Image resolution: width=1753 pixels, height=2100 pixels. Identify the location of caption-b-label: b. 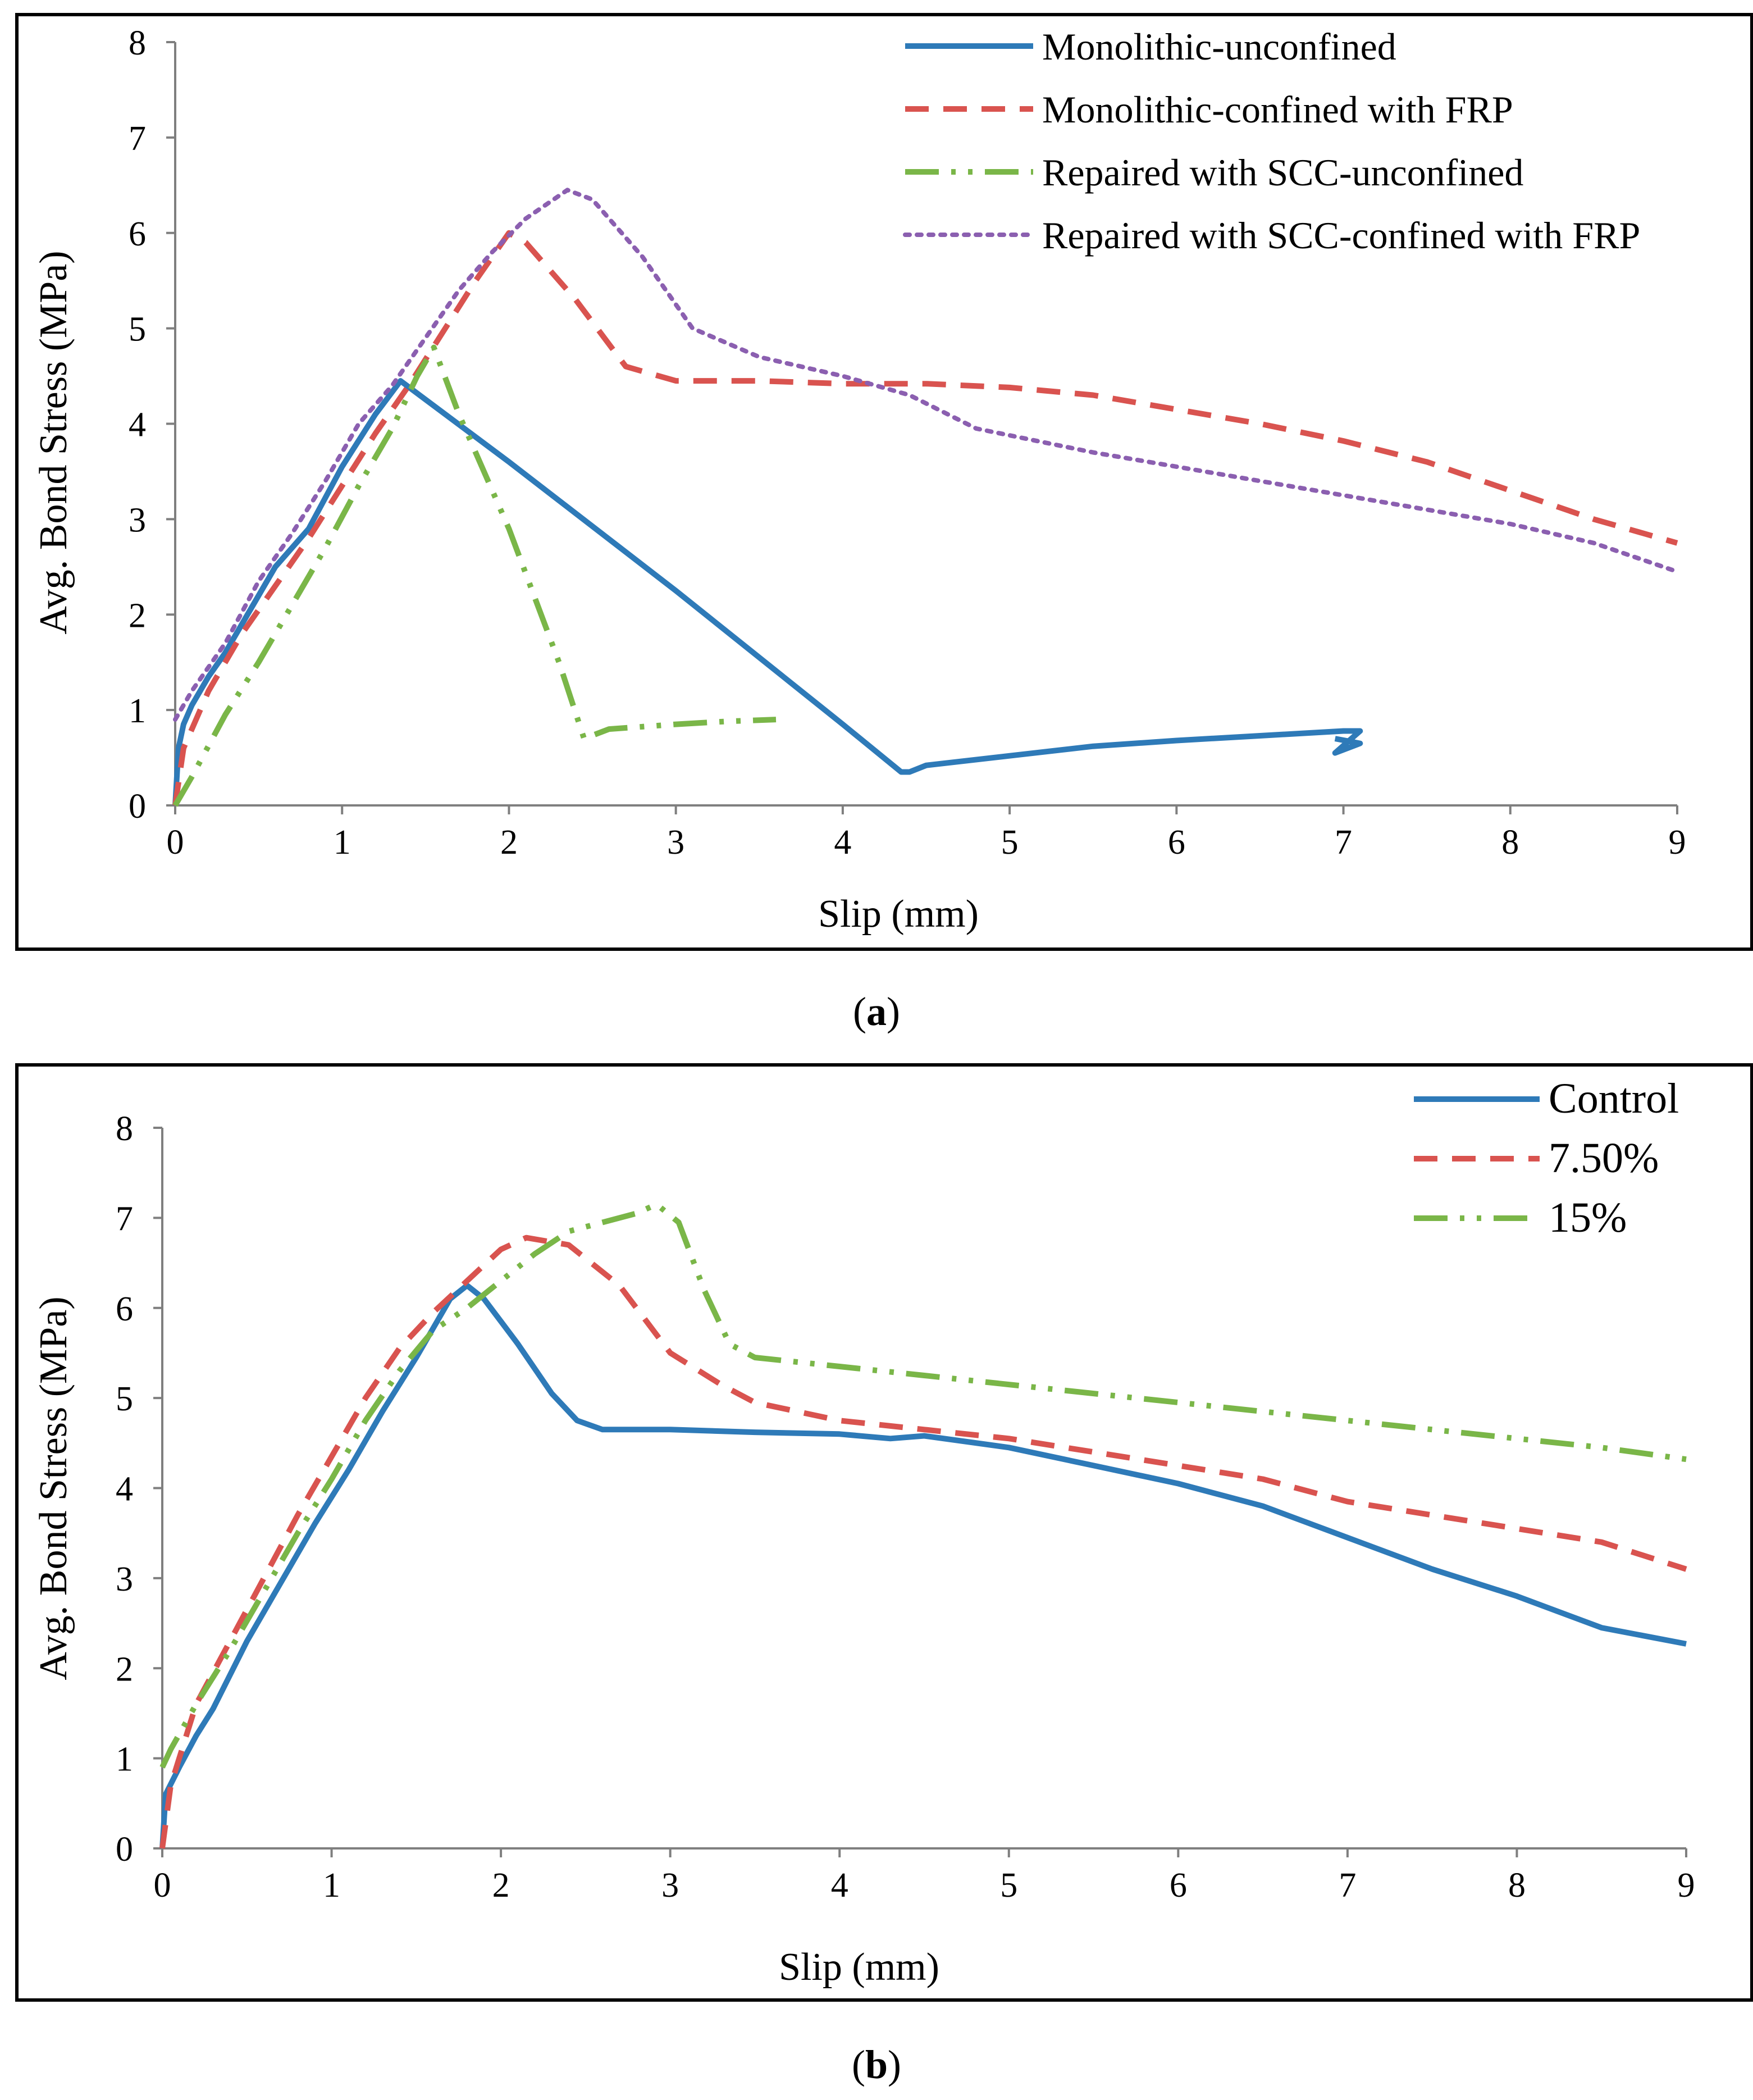
(876, 2064).